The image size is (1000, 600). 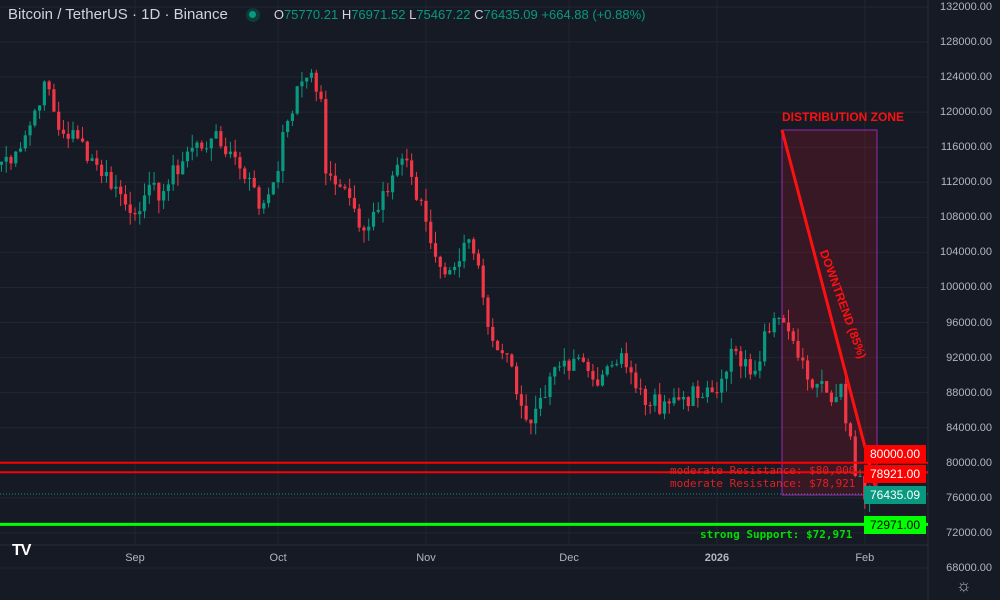 I want to click on price-axis-label: 68000.00, so click(x=969, y=567).